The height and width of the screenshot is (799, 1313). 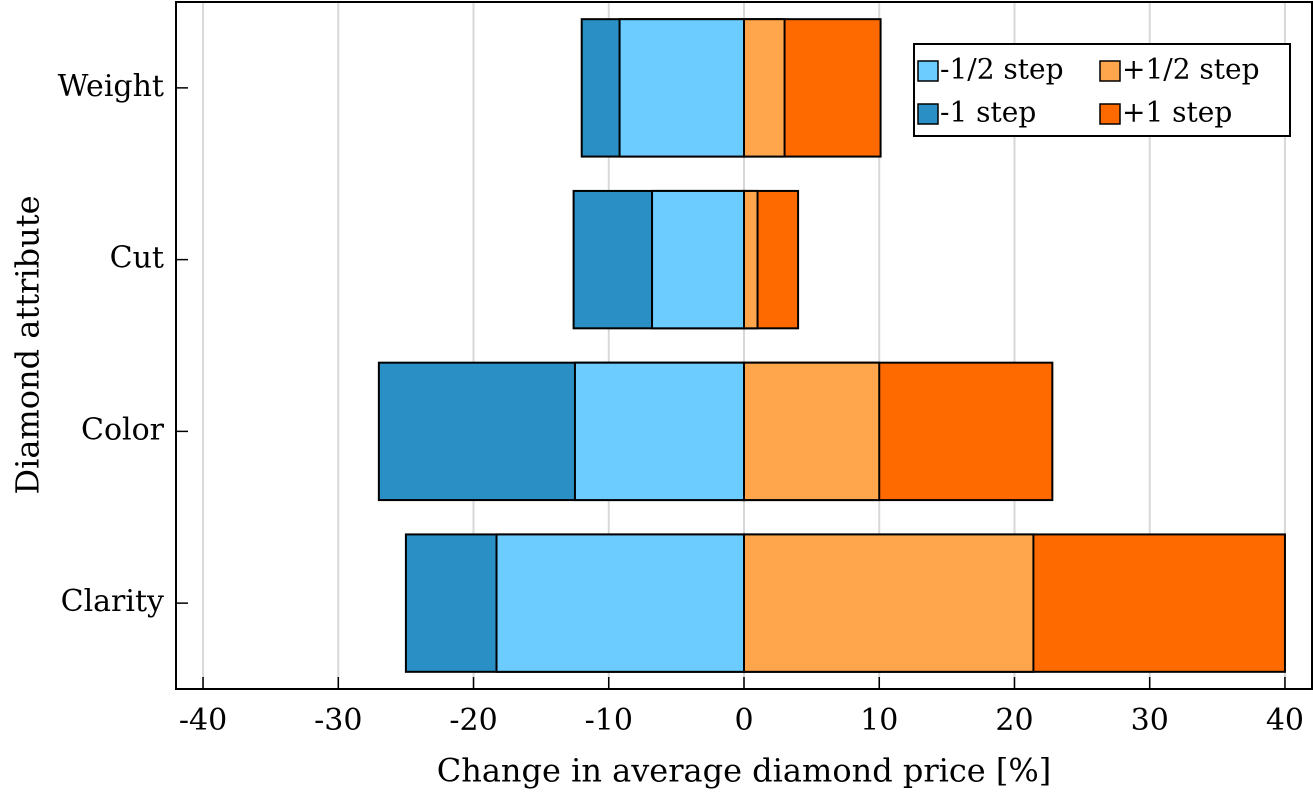 What do you see at coordinates (111, 86) in the screenshot?
I see `y-tick-label: Weight` at bounding box center [111, 86].